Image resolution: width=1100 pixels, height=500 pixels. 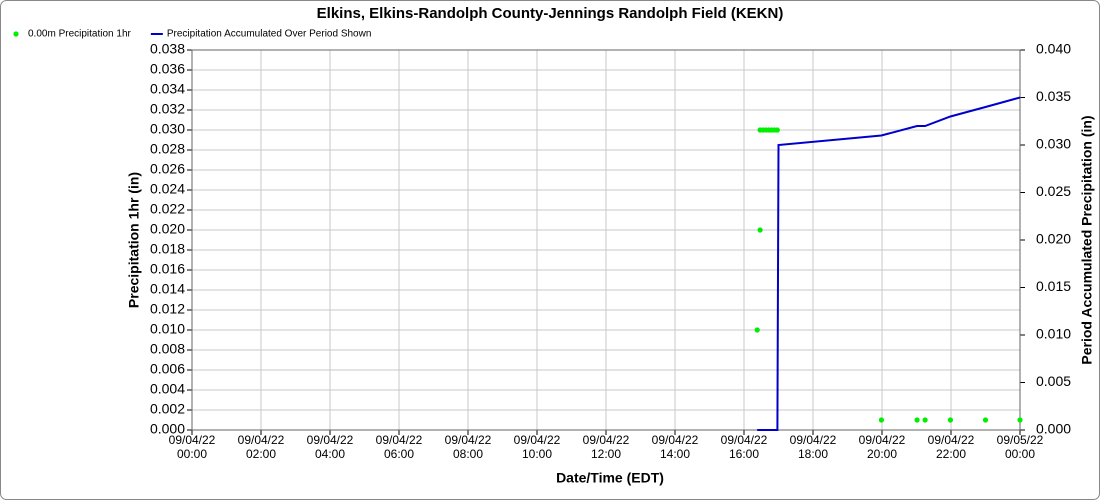 What do you see at coordinates (167, 189) in the screenshot?
I see `y-tick-label: 0.024` at bounding box center [167, 189].